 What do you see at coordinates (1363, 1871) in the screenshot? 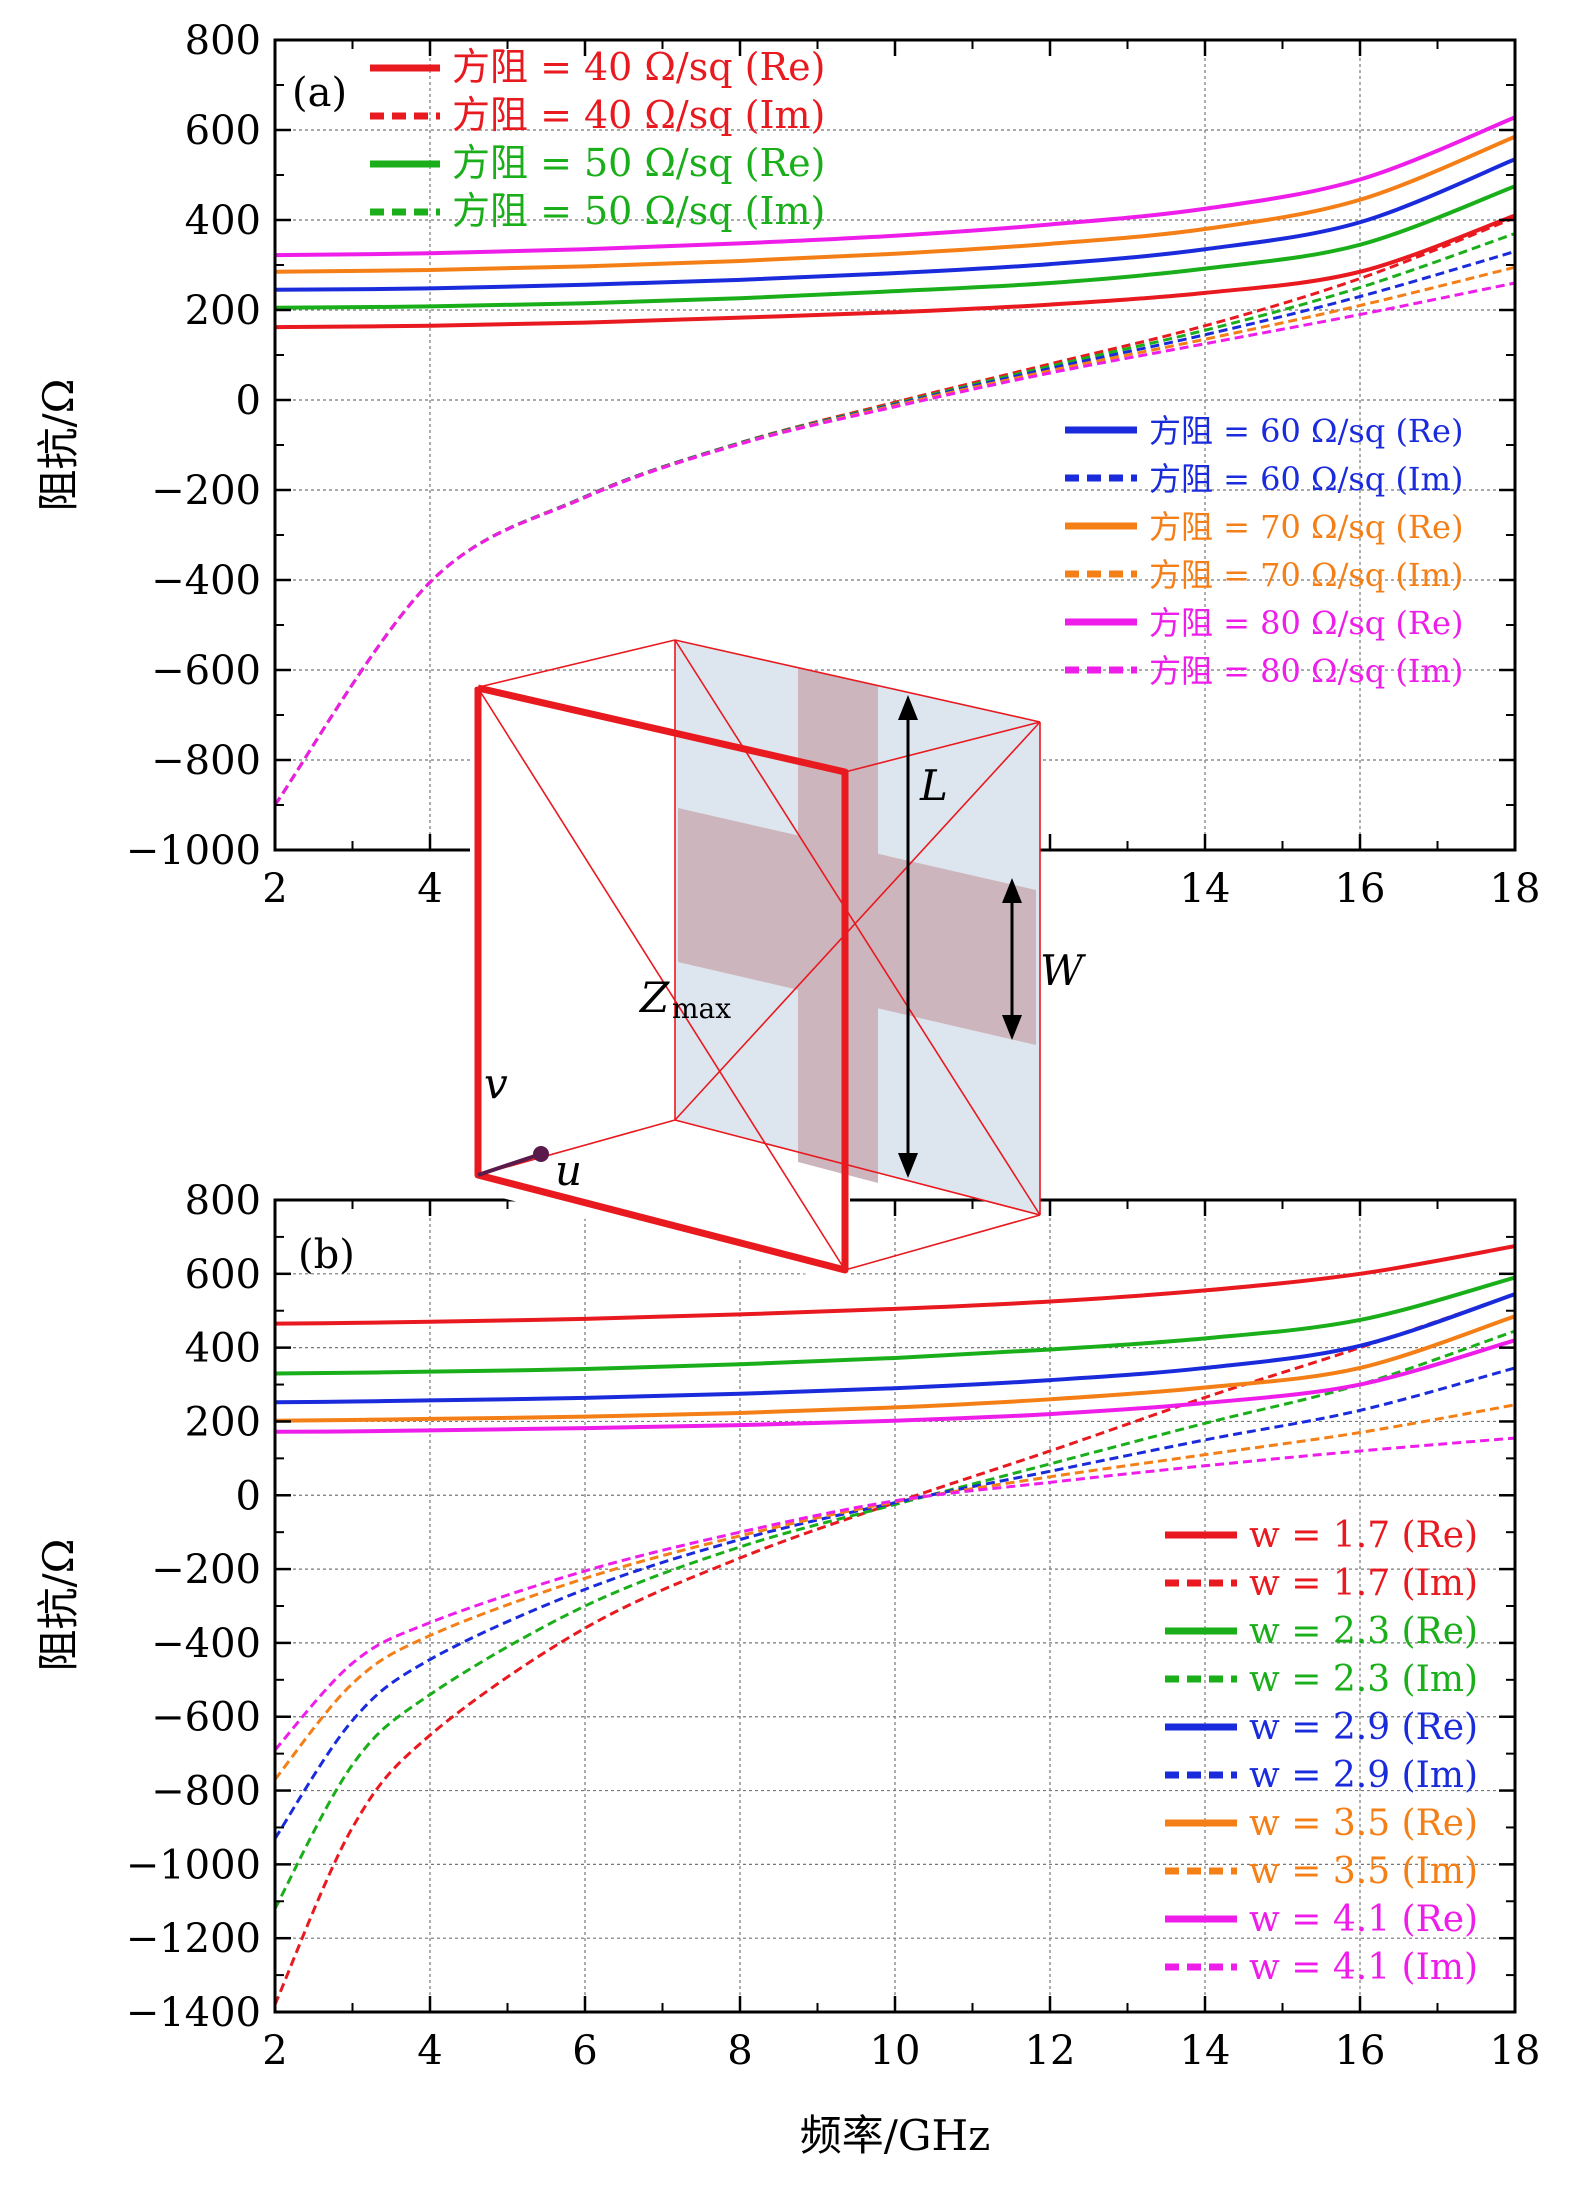
I see `legend-label: w = 3.5 (Im)` at bounding box center [1363, 1871].